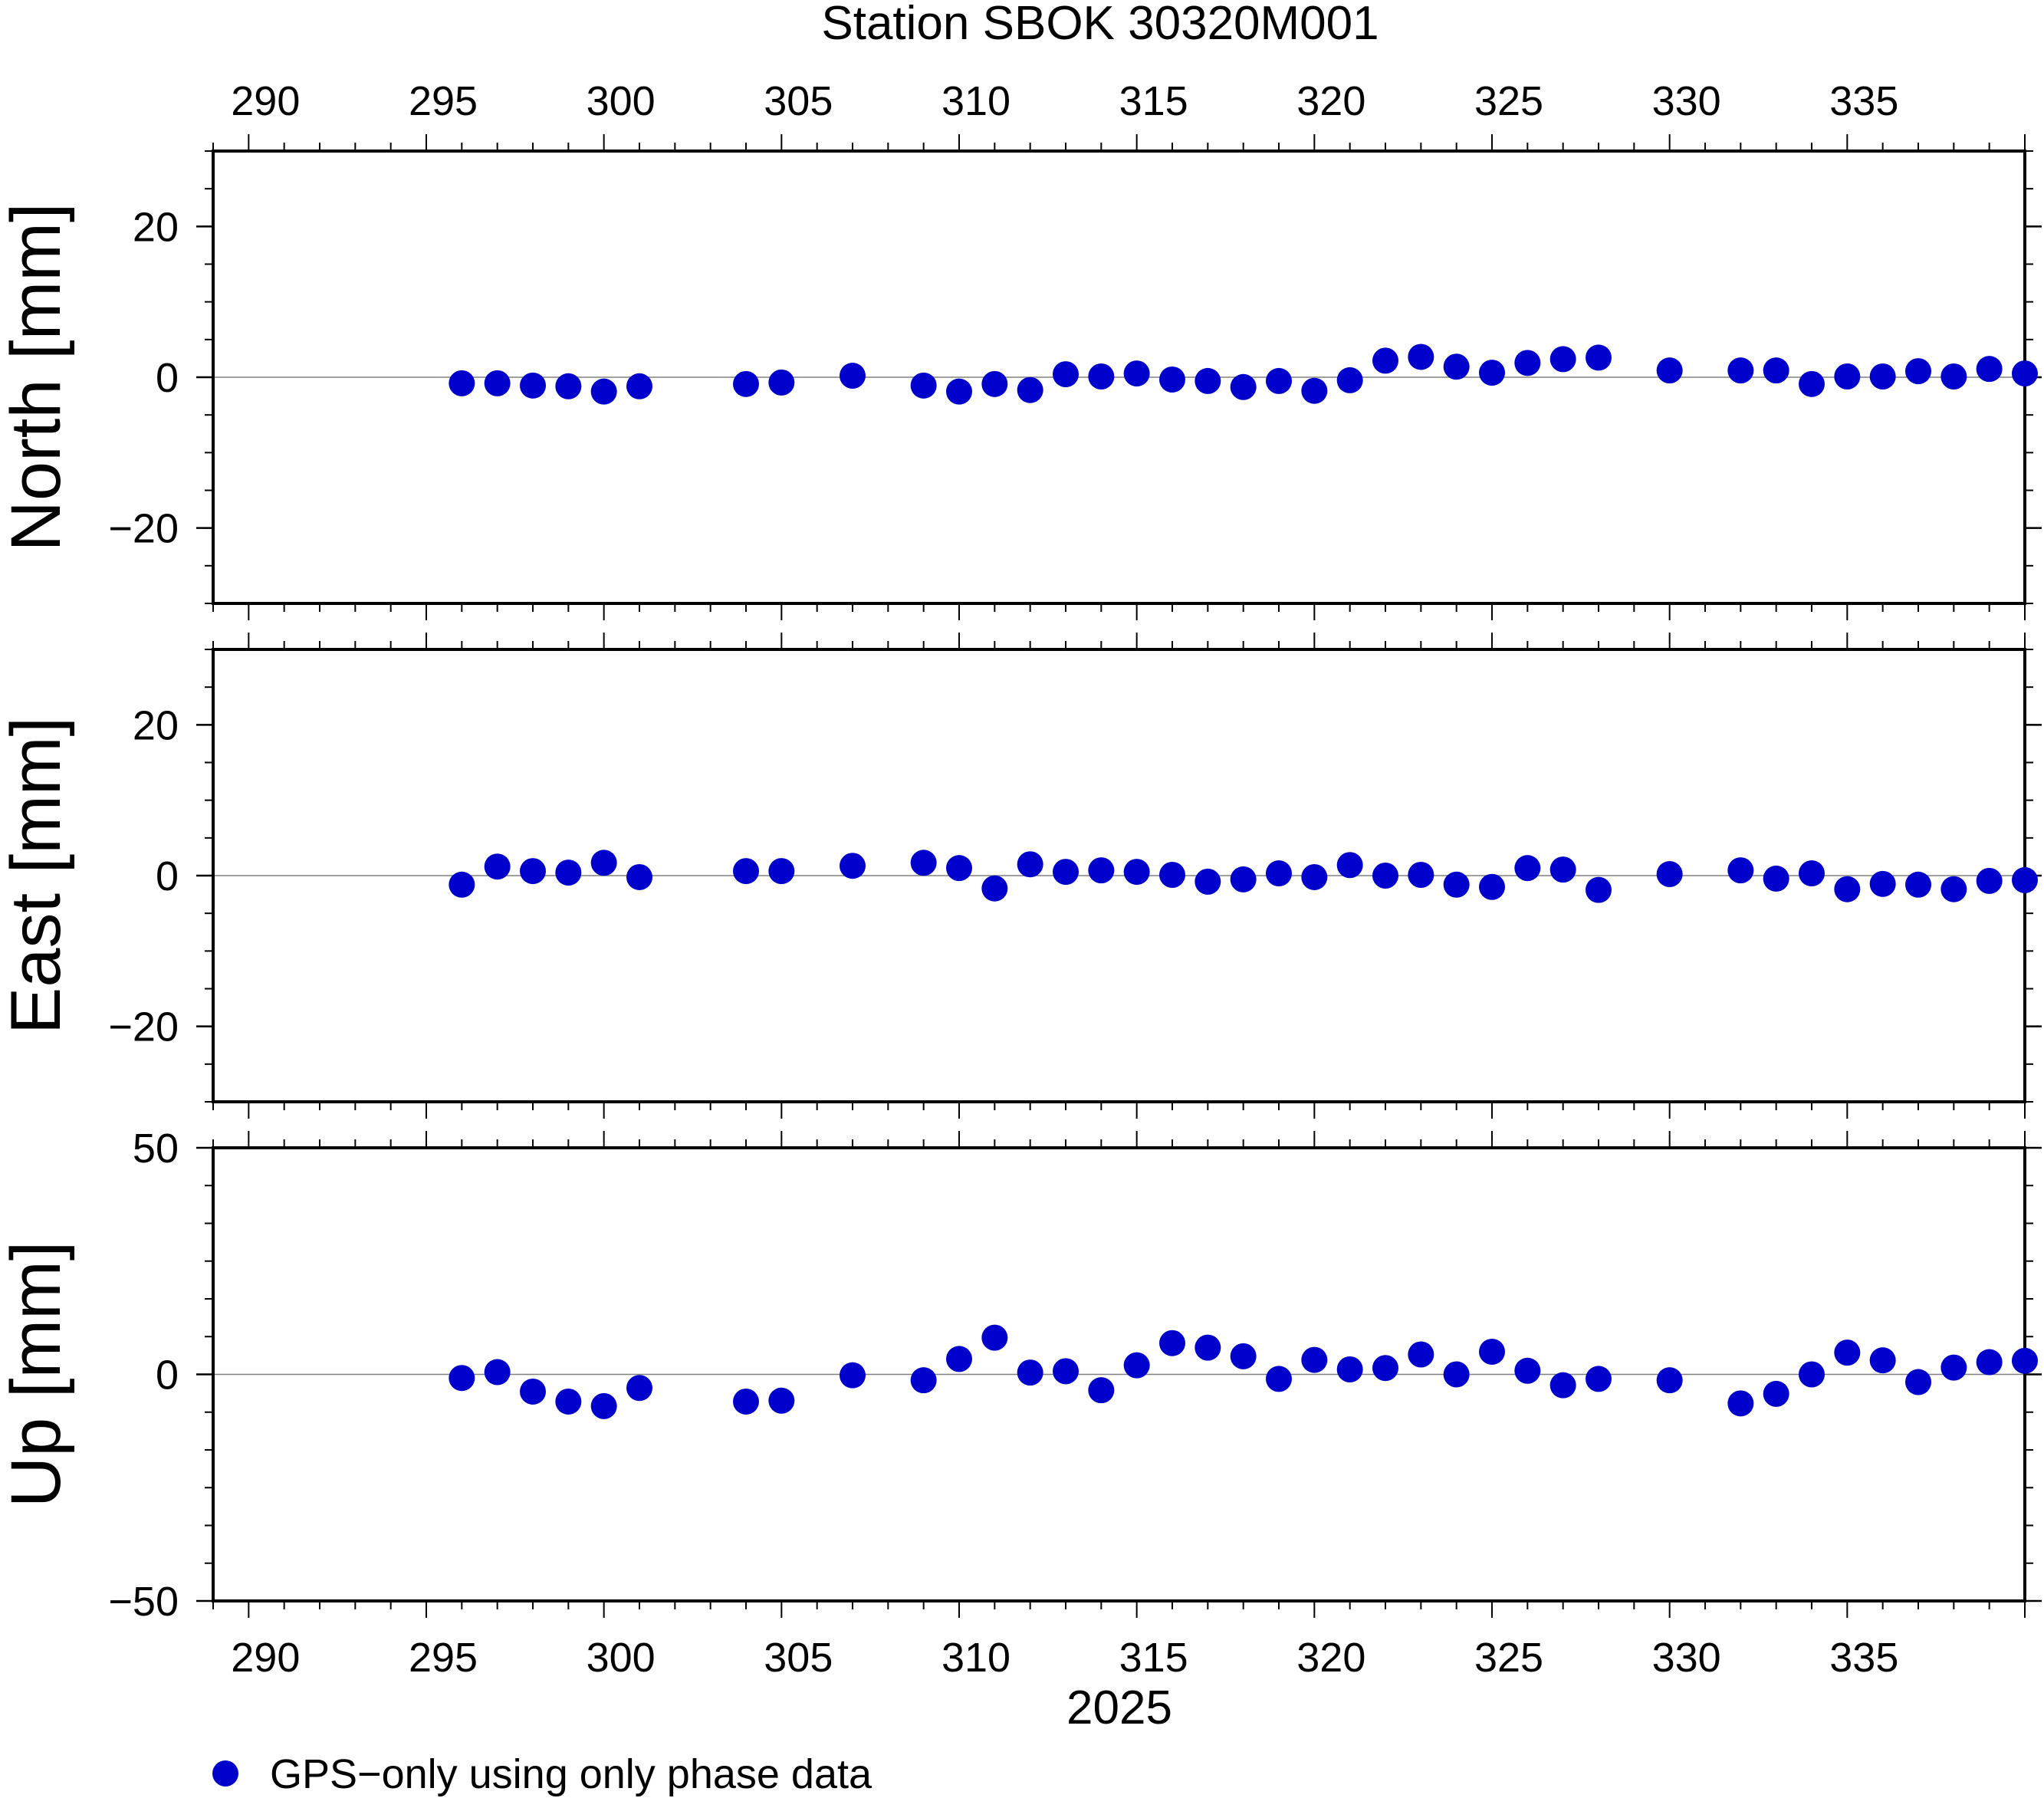  What do you see at coordinates (156, 227) in the screenshot?
I see `y-tick-label: 20` at bounding box center [156, 227].